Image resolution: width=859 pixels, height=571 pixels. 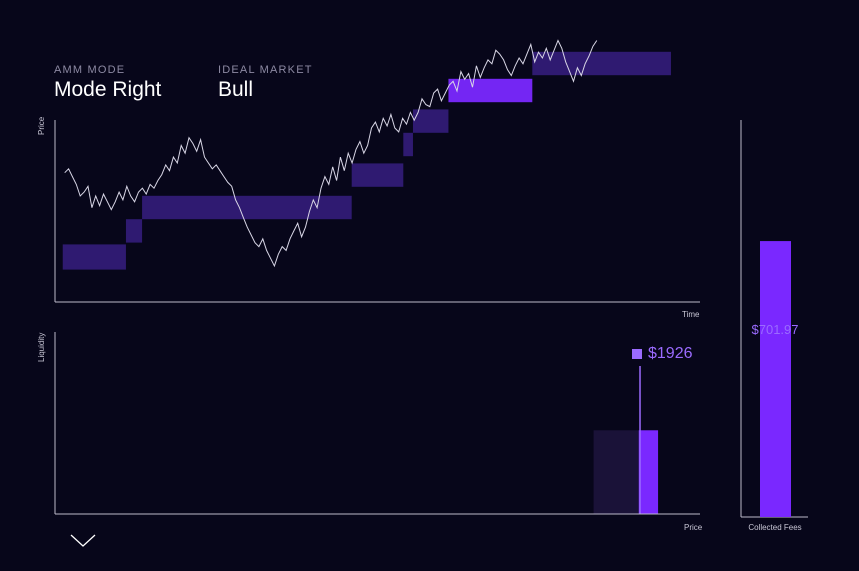 What do you see at coordinates (83, 540) in the screenshot?
I see `chevron-down-icon` at bounding box center [83, 540].